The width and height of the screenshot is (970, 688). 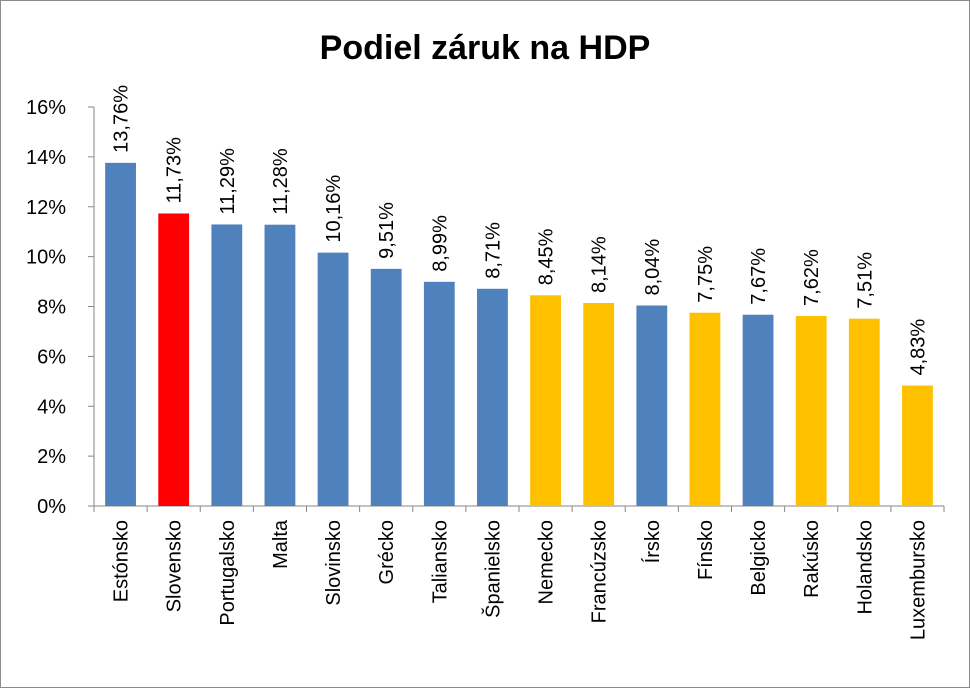 What do you see at coordinates (865, 280) in the screenshot?
I see `bar-value-label: 7,51%` at bounding box center [865, 280].